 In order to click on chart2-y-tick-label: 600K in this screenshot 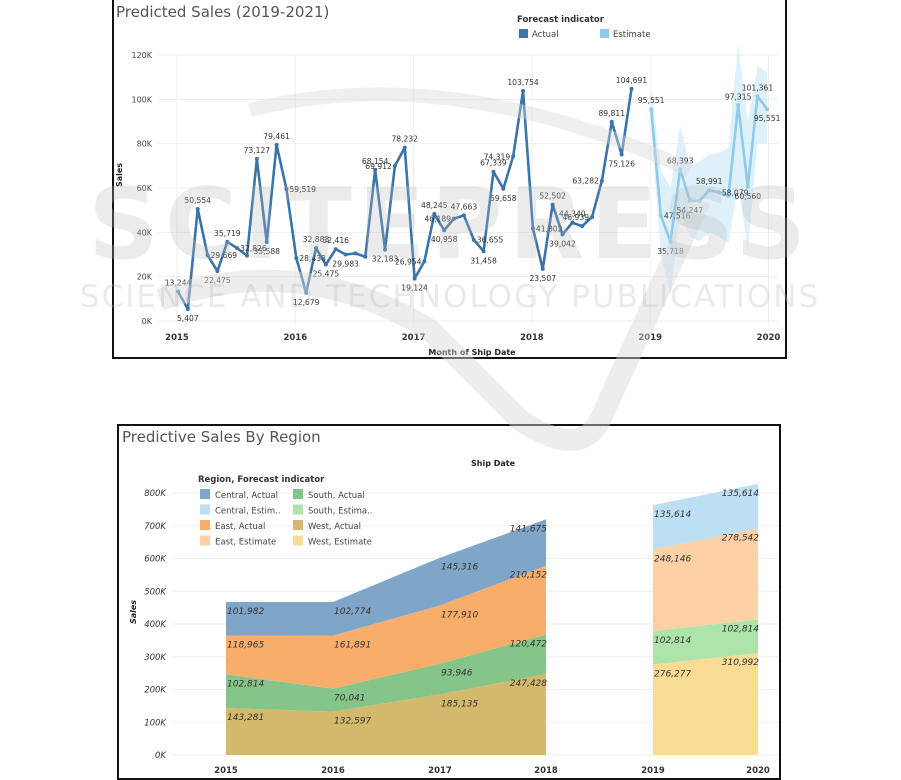, I will do `click(155, 560)`.